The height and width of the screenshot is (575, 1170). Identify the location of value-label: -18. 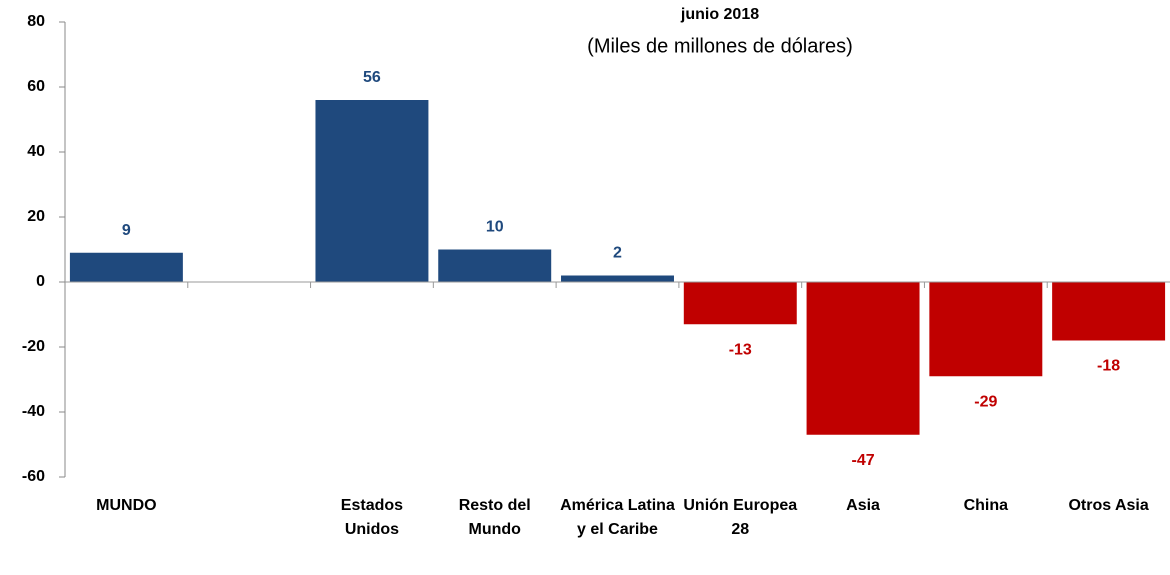
(1108, 366).